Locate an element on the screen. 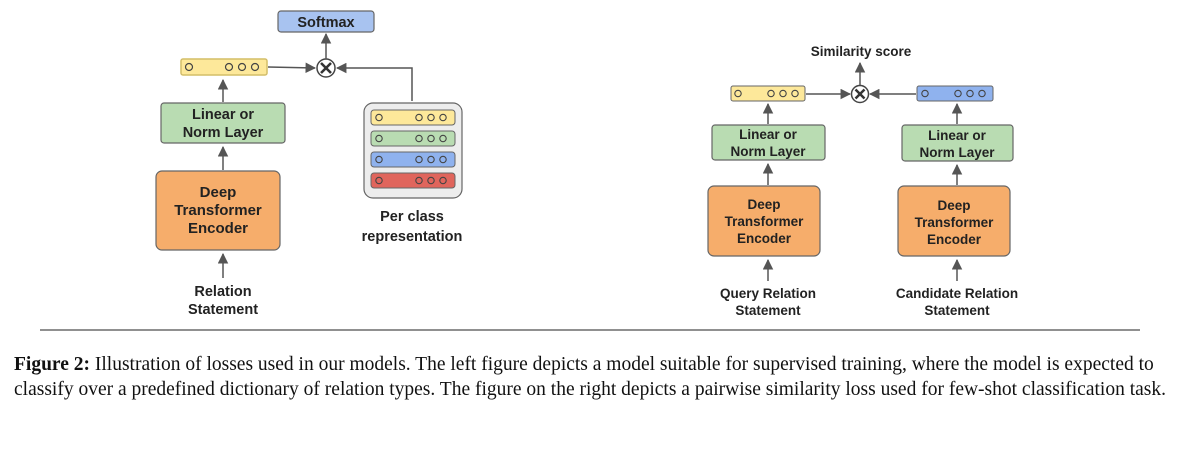  left-linear-box is located at coordinates (223, 123).